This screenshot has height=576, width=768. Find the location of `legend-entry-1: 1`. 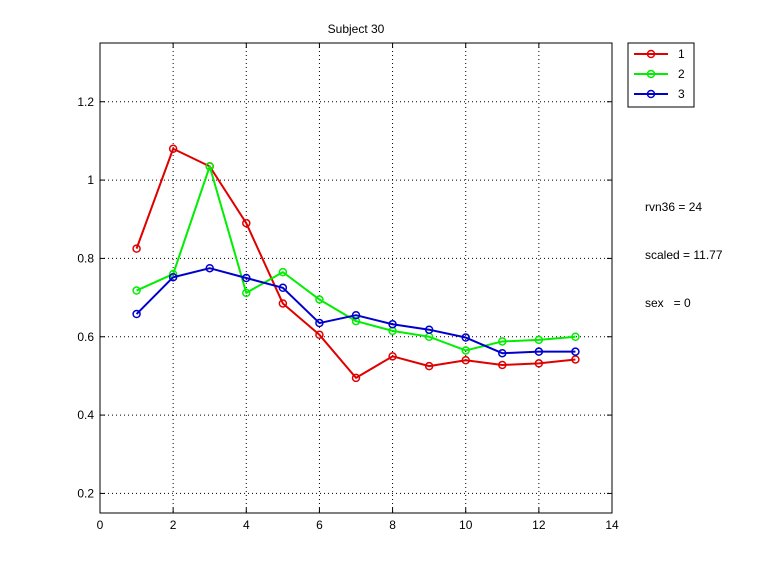

legend-entry-1: 1 is located at coordinates (659, 54).